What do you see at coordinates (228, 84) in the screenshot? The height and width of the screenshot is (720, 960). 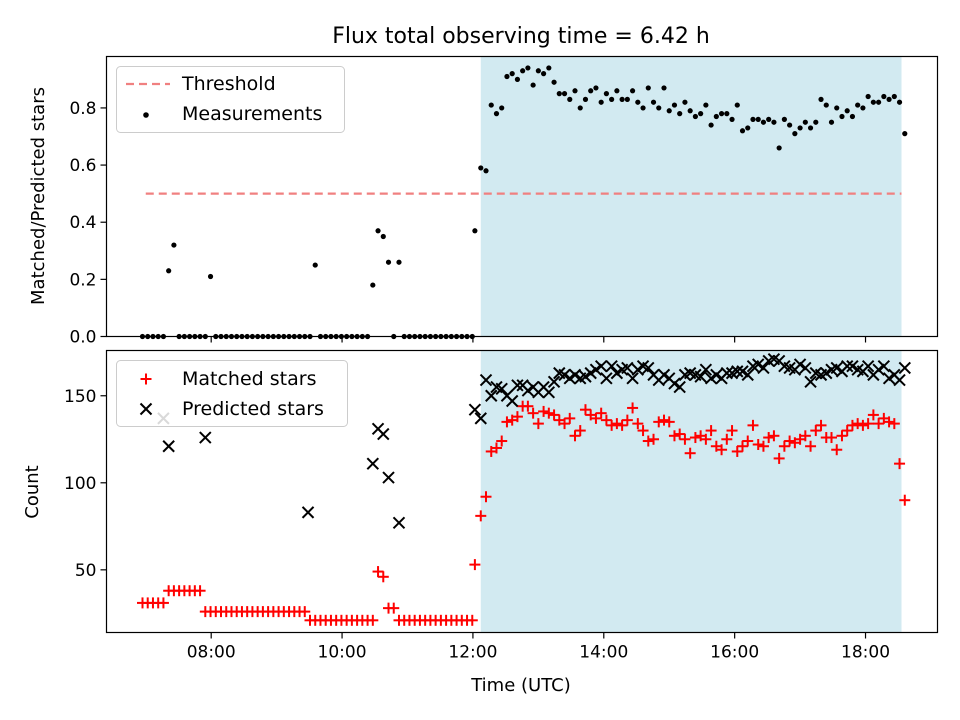 I see `legend-threshold-label: Threshold` at bounding box center [228, 84].